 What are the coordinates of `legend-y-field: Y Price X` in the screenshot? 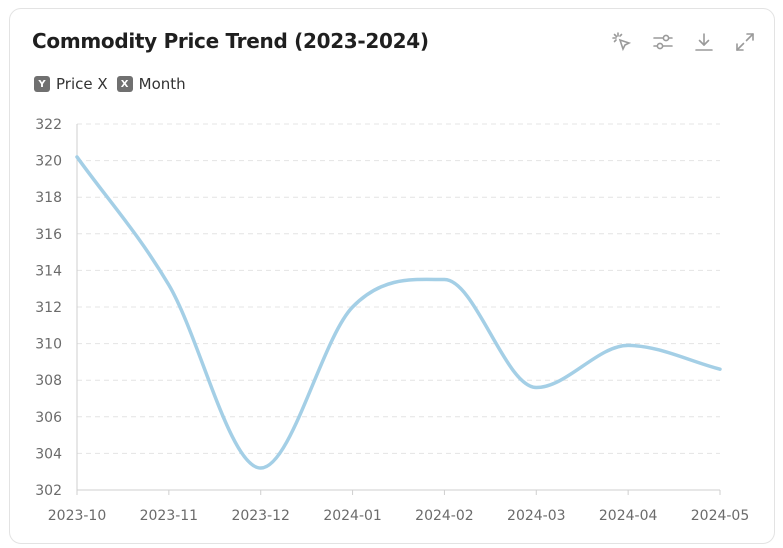 It's located at (71, 84).